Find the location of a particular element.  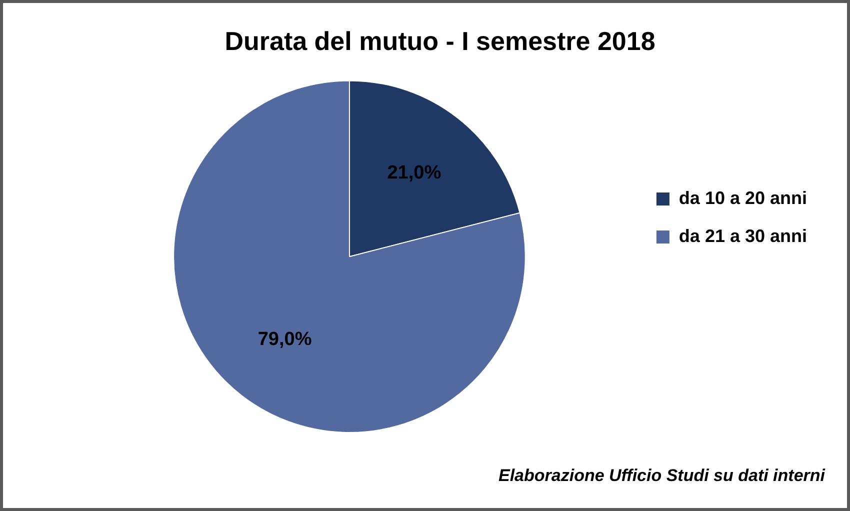

text: Elaborazione Ufficio Studi su dati interni is located at coordinates (661, 476).